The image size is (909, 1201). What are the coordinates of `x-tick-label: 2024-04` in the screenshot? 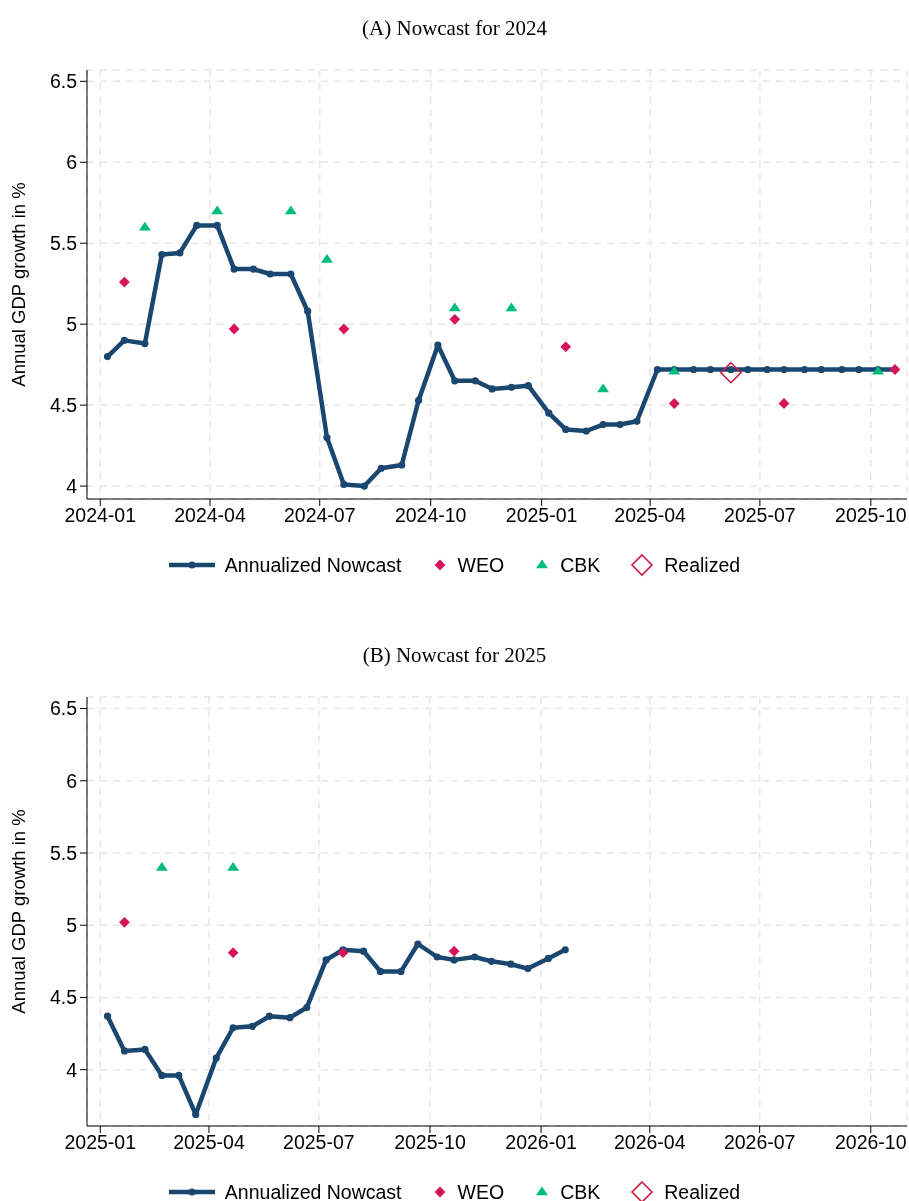 It's located at (210, 514).